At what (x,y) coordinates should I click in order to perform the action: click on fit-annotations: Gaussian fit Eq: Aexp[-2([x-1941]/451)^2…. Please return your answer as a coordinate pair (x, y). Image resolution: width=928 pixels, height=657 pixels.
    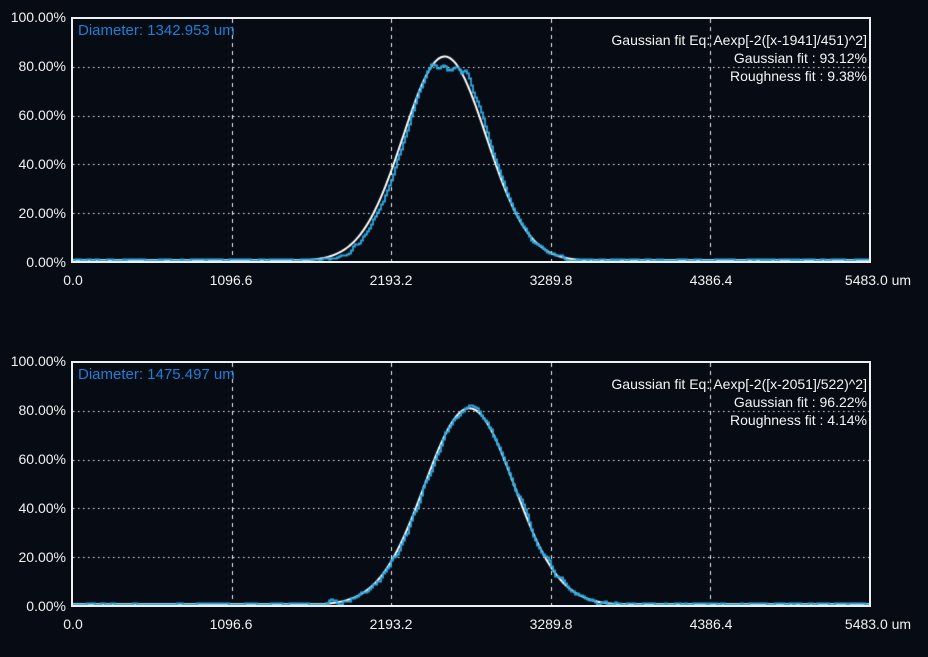
    Looking at the image, I should click on (739, 58).